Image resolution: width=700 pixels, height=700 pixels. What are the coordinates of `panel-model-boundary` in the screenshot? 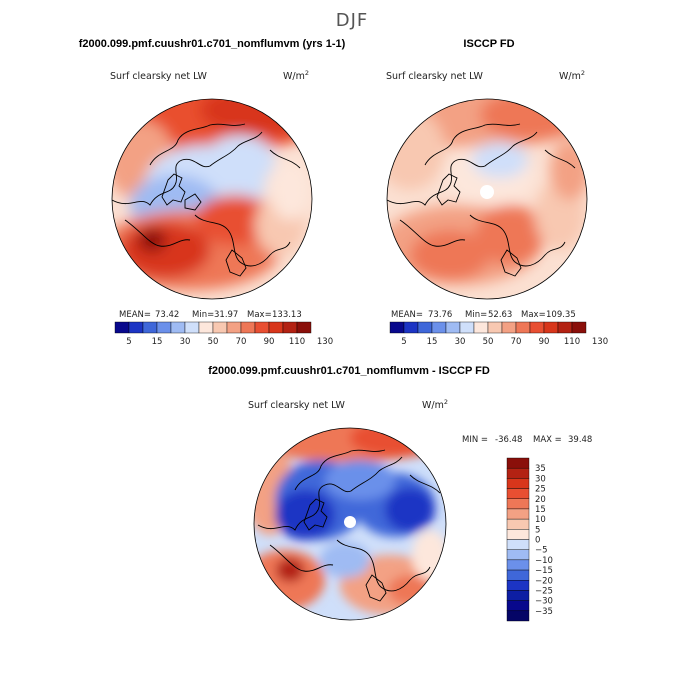 It's located at (212, 199).